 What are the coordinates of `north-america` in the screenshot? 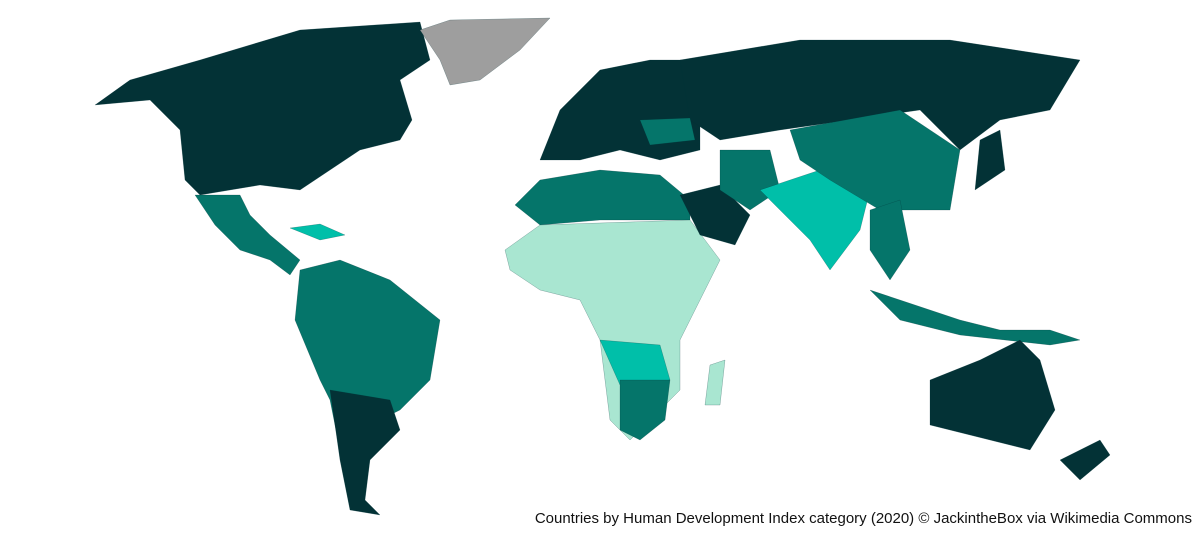 It's located at (262, 108).